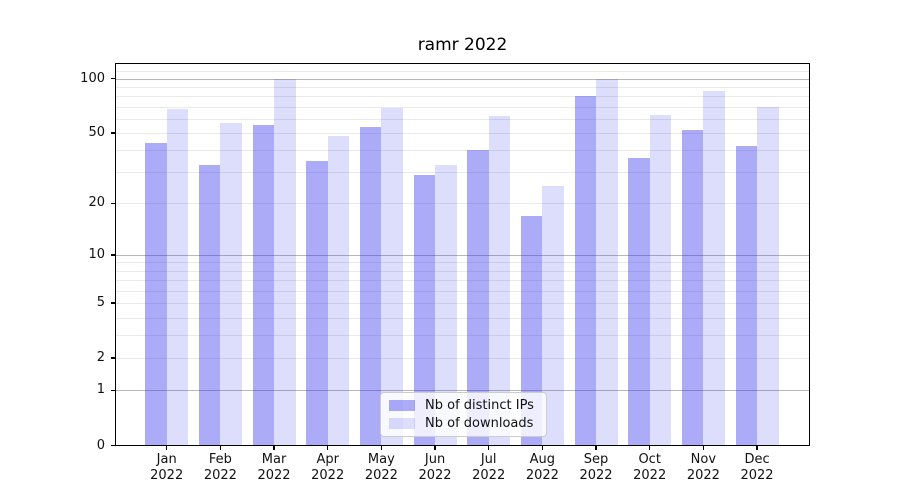 The image size is (900, 500). Describe the element at coordinates (402, 423) in the screenshot. I see `legend-swatch-downloads` at that location.